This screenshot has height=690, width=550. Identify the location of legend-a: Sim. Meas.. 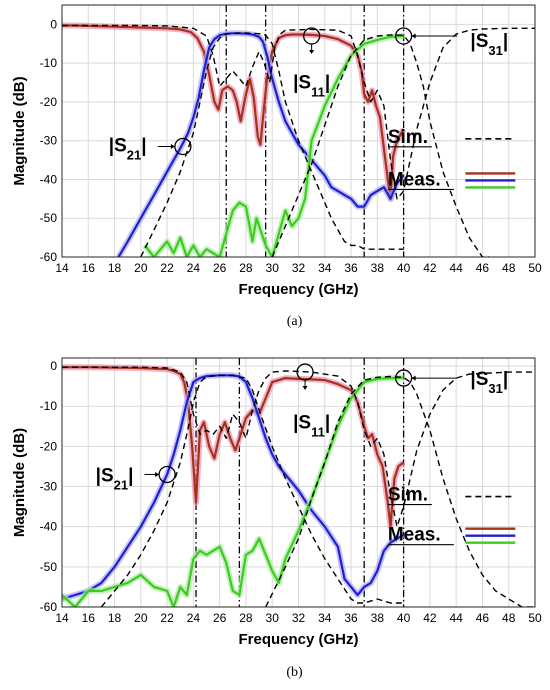
(451, 158).